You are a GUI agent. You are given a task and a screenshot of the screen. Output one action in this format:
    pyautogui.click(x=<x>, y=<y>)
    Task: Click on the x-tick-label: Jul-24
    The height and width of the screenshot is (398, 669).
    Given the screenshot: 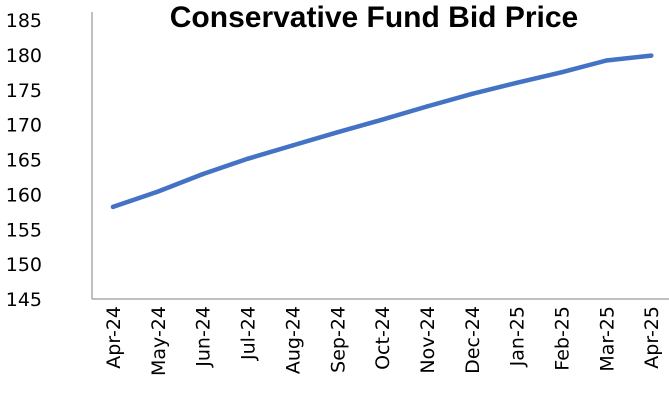 What is the action you would take?
    pyautogui.click(x=249, y=333)
    